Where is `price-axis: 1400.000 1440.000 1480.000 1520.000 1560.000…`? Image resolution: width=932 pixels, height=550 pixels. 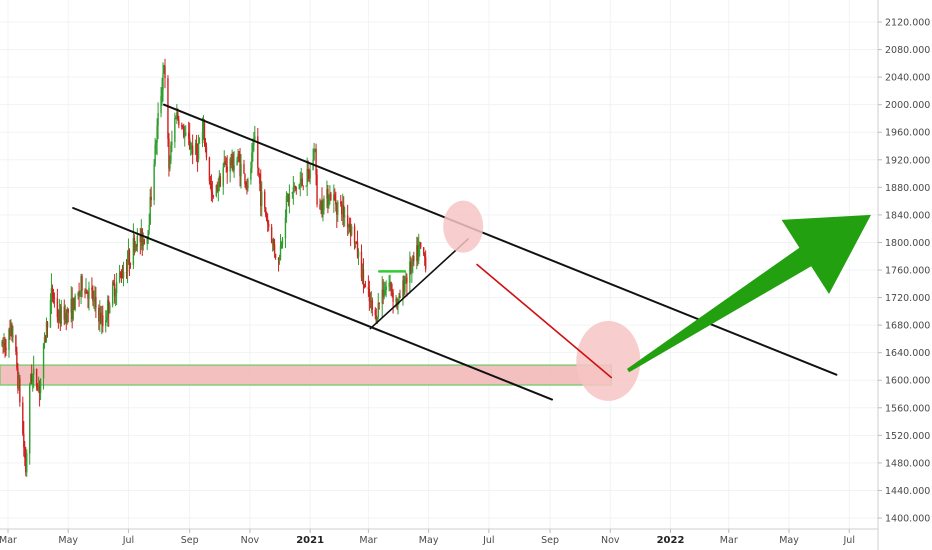 price-axis: 1400.000 1440.000 1480.000 1520.000 1560.000… is located at coordinates (904, 271).